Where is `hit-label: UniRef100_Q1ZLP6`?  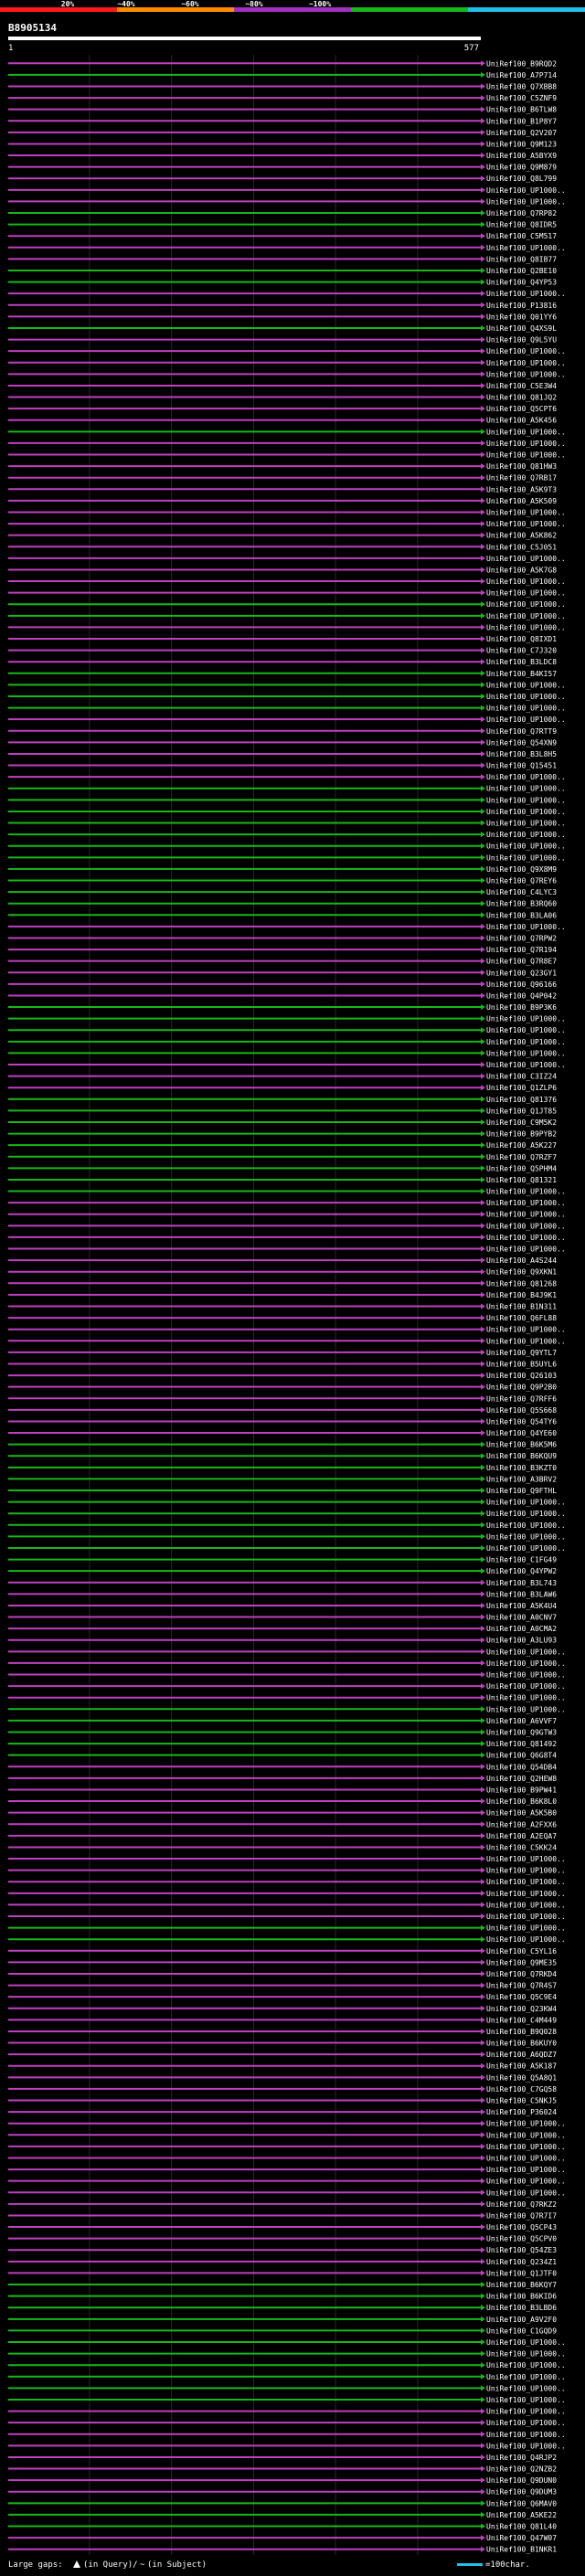
hit-label: UniRef100_Q1ZLP6 is located at coordinates (521, 1088).